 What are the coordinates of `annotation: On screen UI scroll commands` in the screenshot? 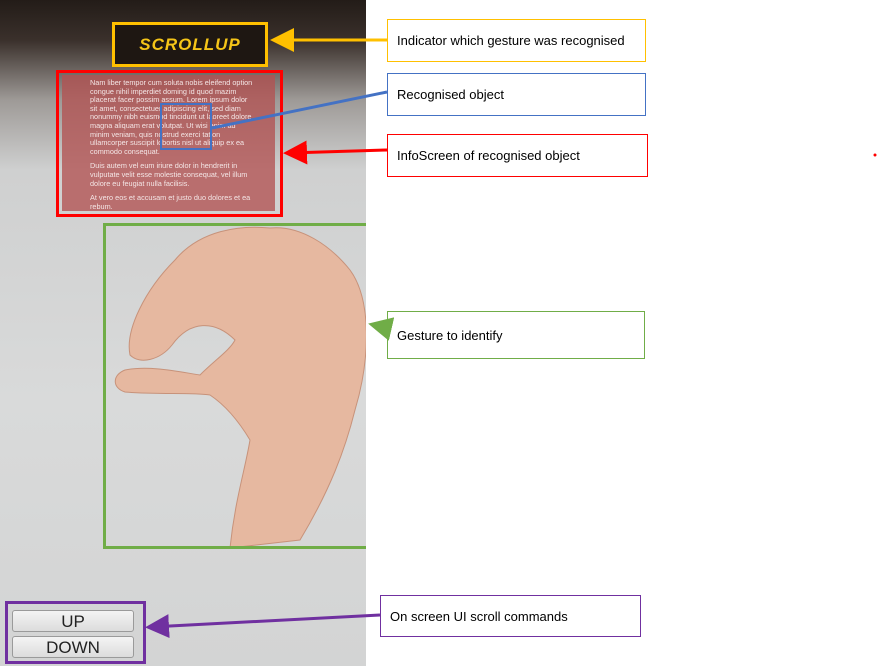 It's located at (510, 616).